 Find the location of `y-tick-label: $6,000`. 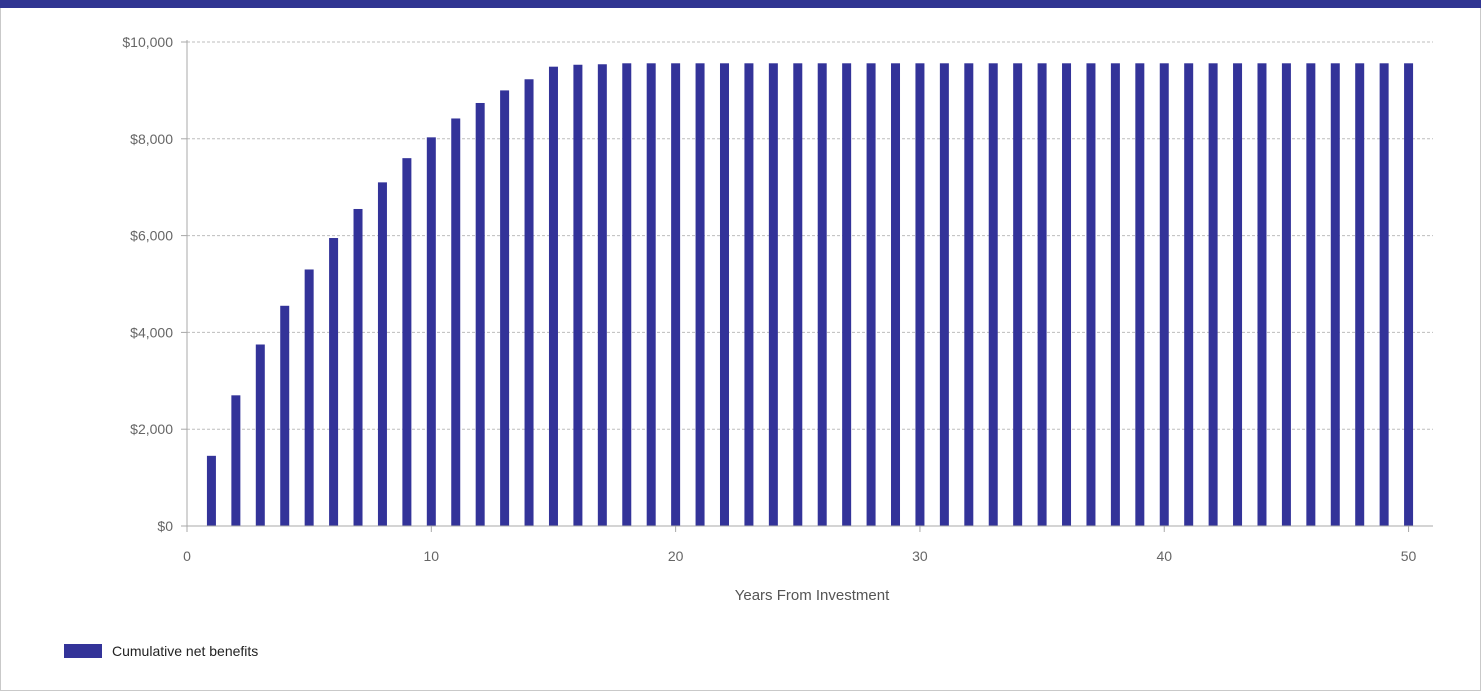

y-tick-label: $6,000 is located at coordinates (151, 236).